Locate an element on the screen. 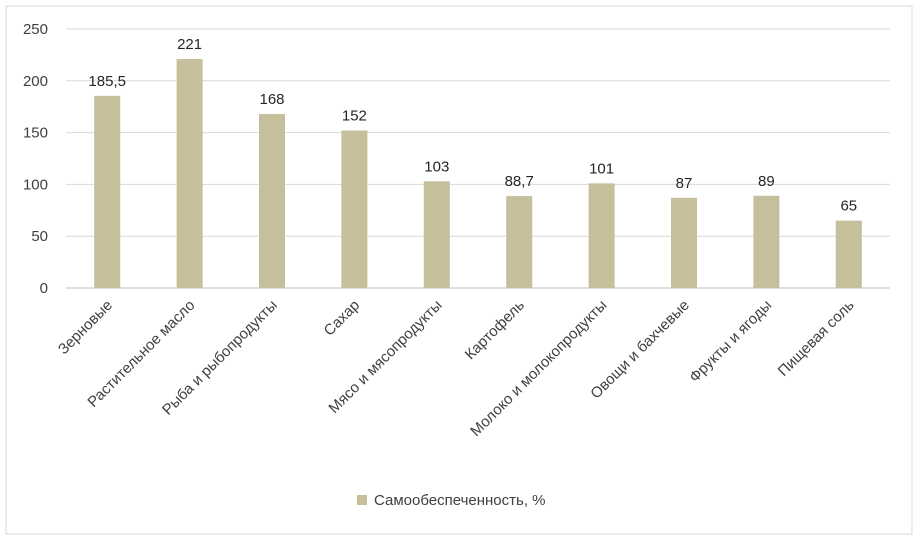  data-label: 65 is located at coordinates (848, 206).